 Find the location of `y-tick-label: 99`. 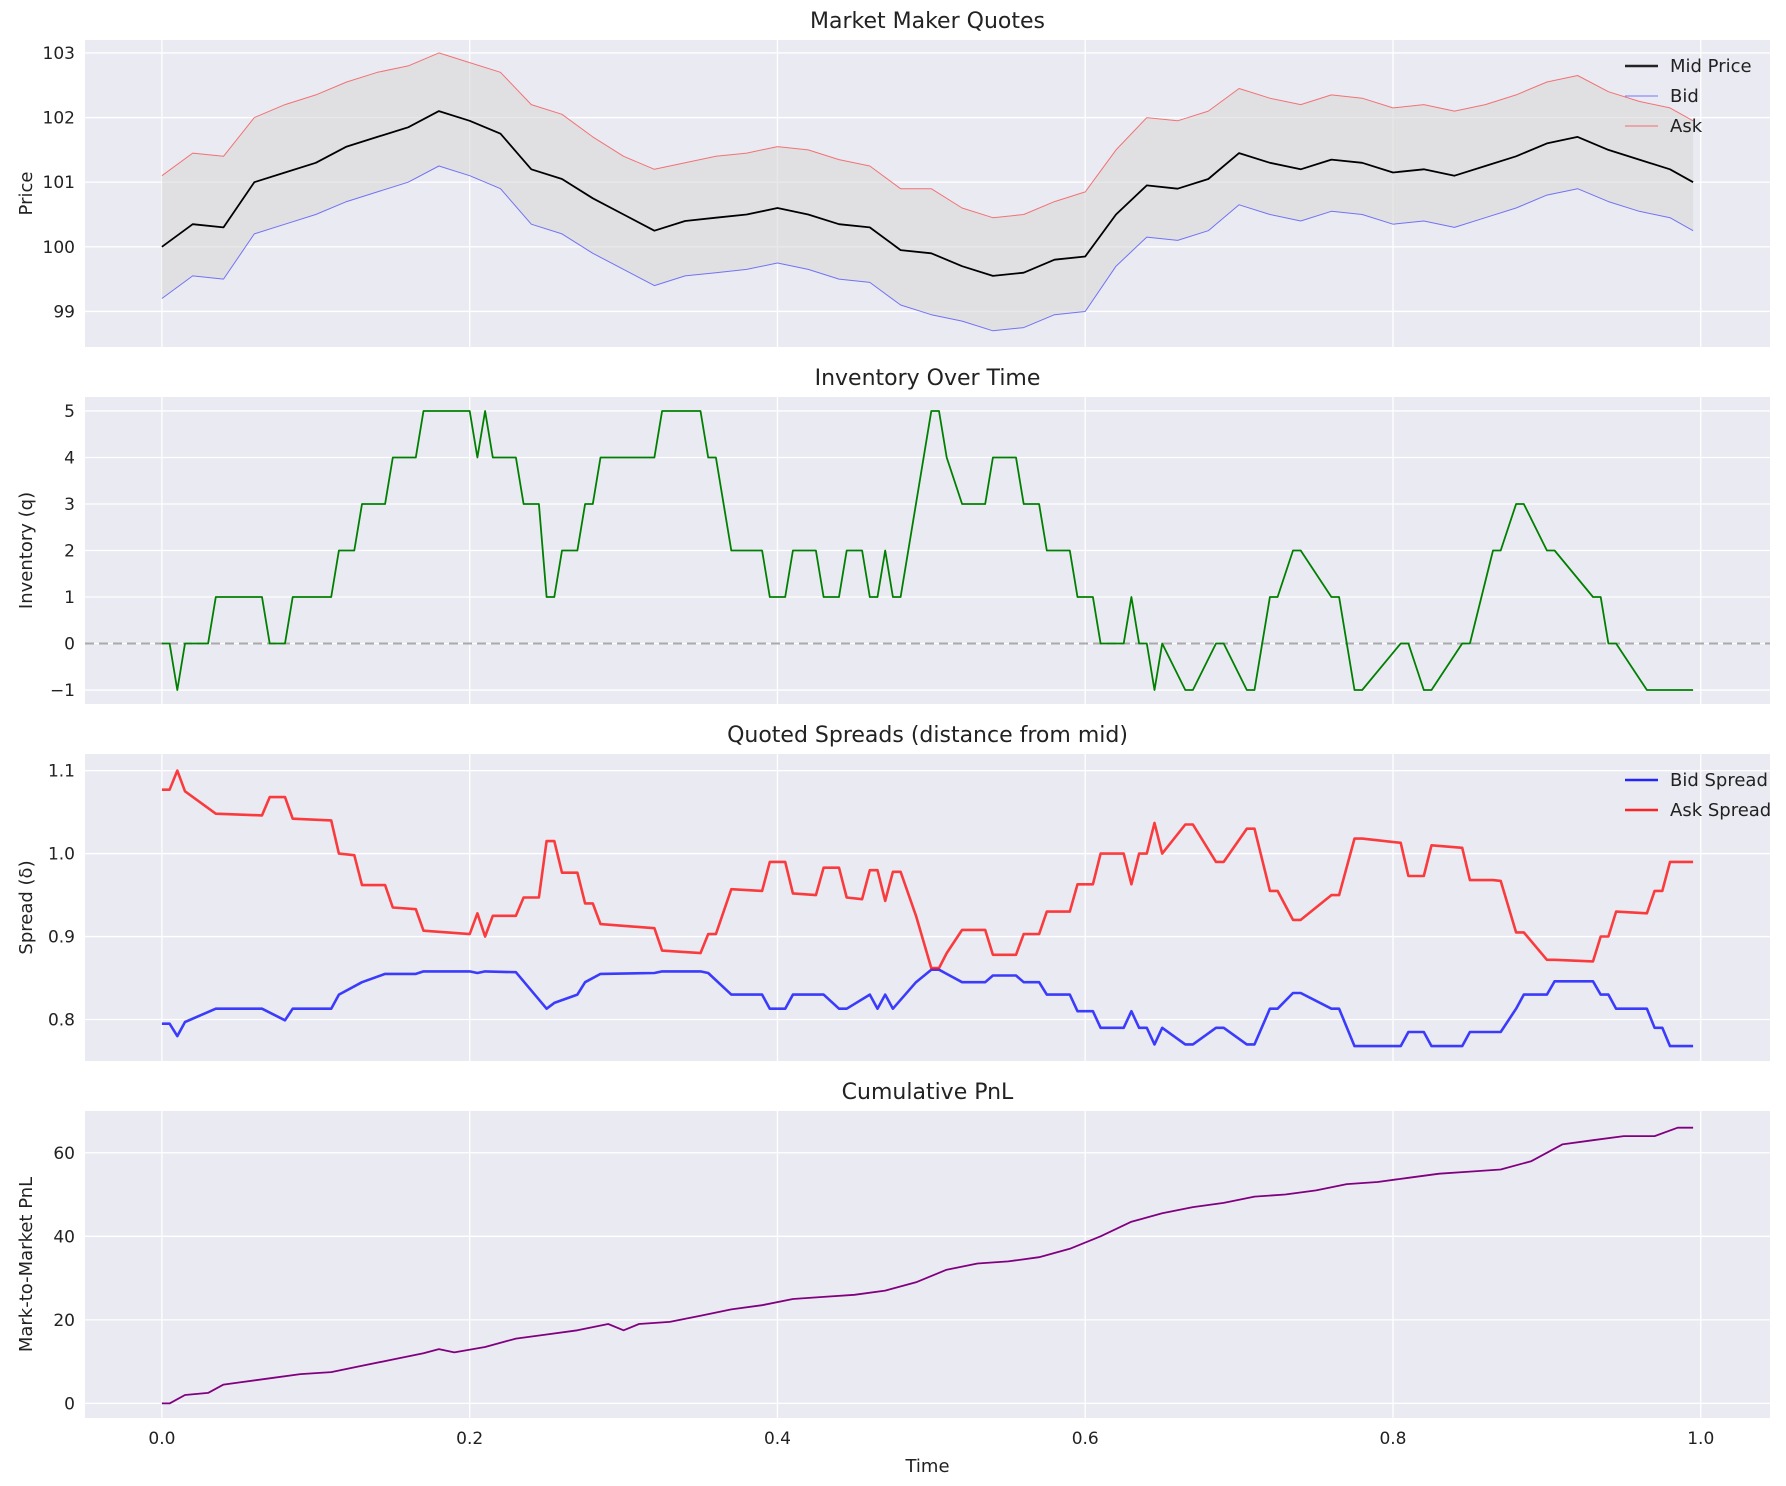

y-tick-label: 99 is located at coordinates (64, 312).